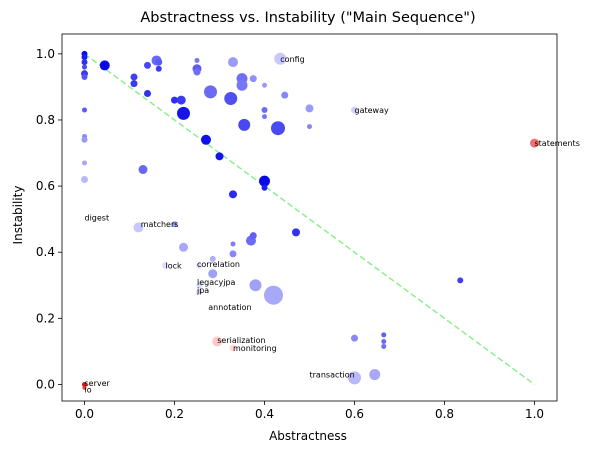 This screenshot has width=592, height=453. I want to click on point-annotation: matchers, so click(160, 224).